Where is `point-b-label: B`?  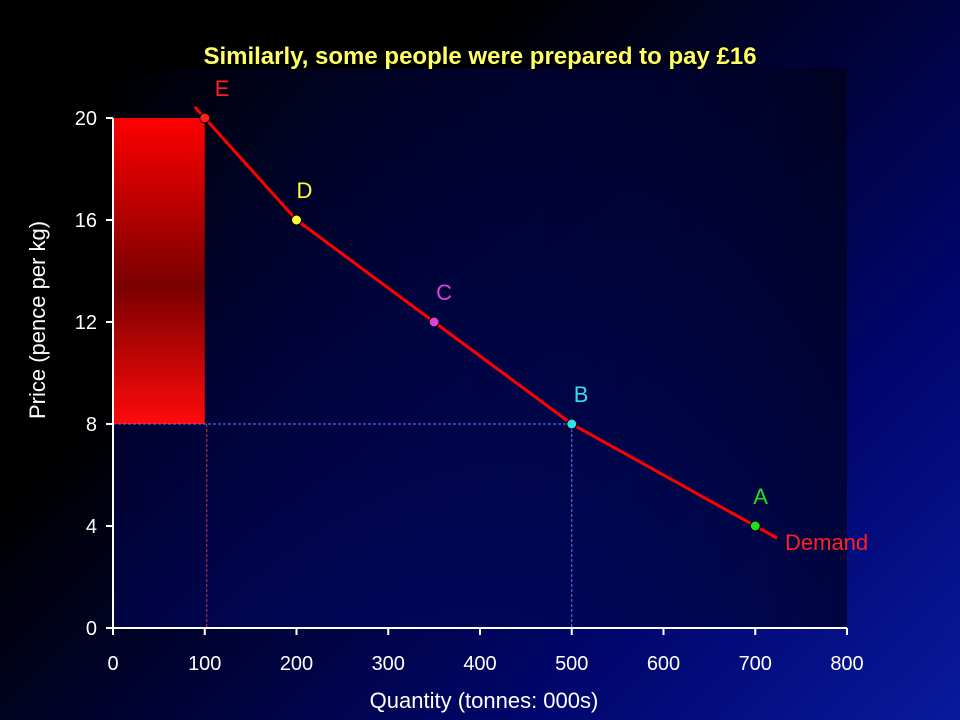
point-b-label: B is located at coordinates (581, 394).